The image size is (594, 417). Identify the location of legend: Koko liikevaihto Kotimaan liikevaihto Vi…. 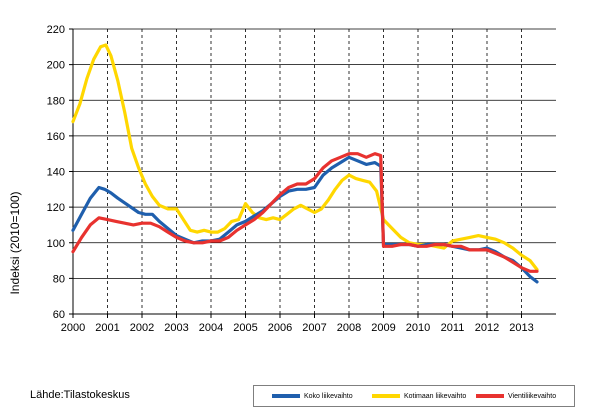
(414, 396).